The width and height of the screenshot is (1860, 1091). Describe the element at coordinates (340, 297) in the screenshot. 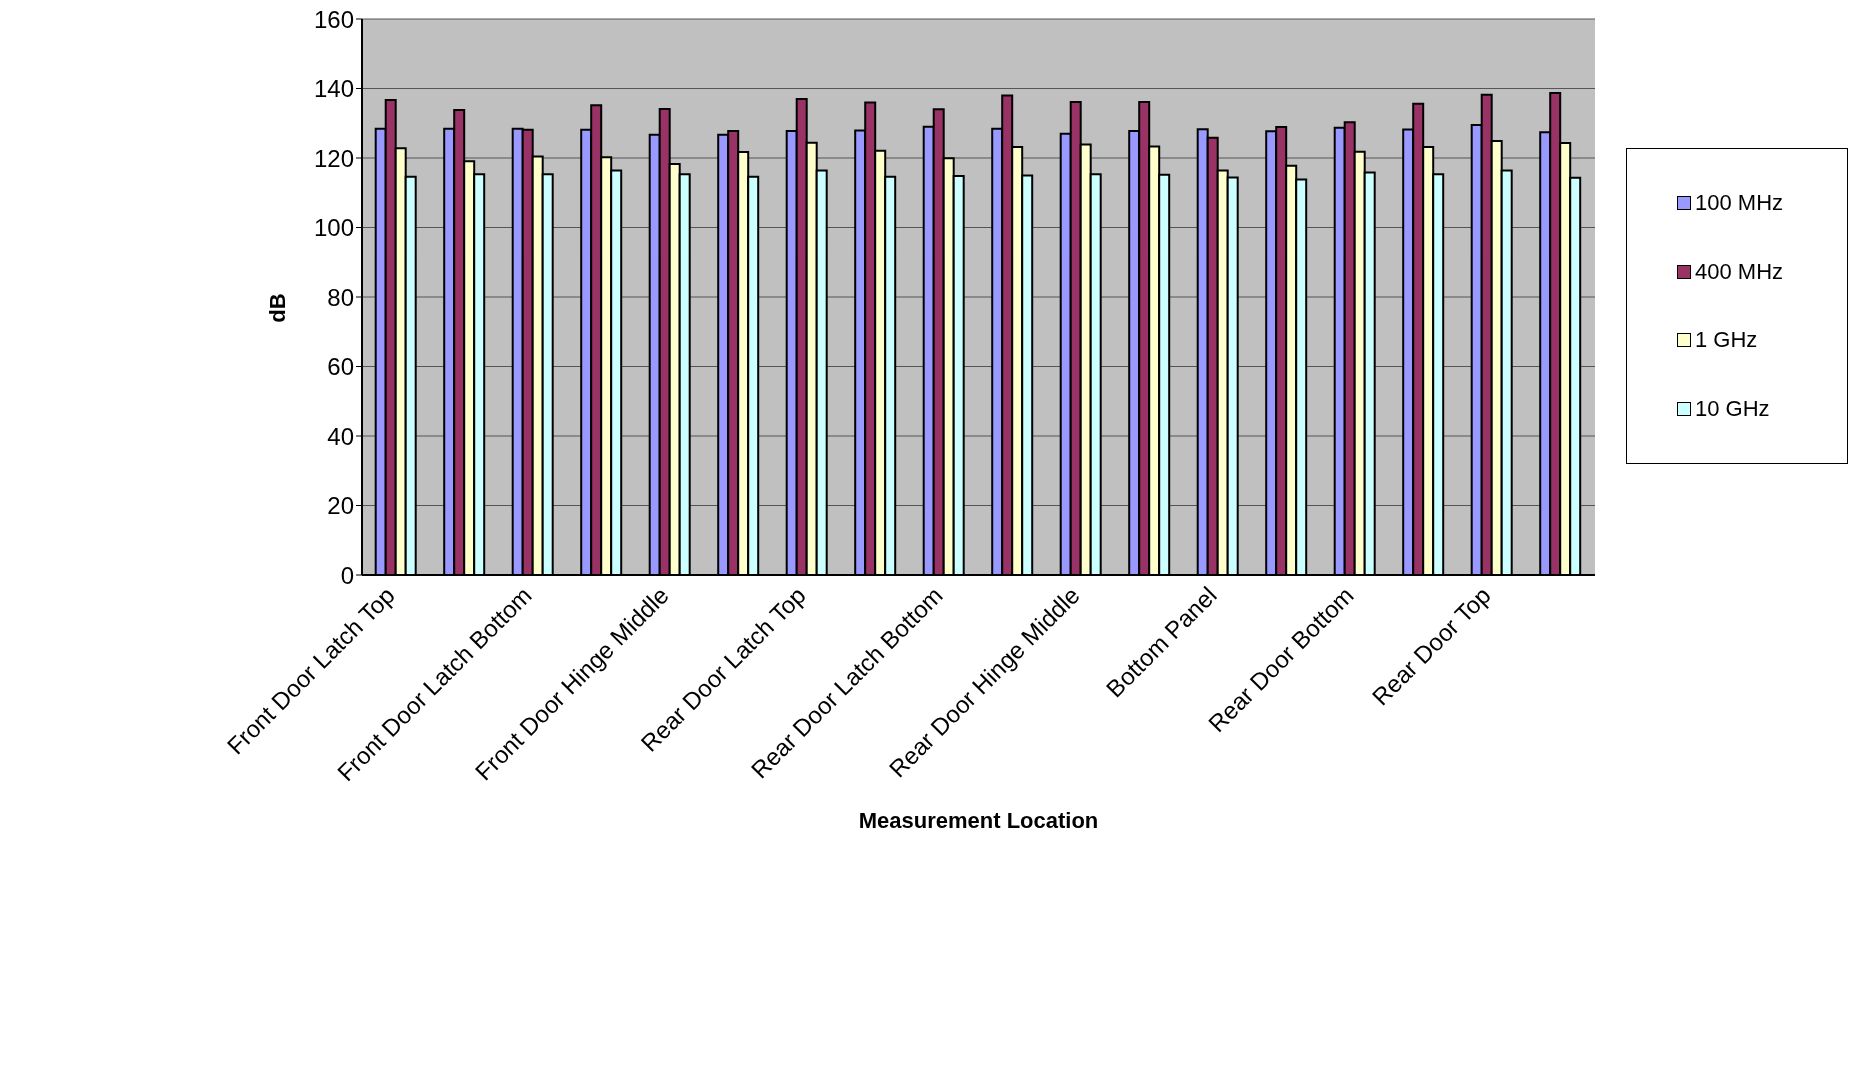

I see `y-tick-label: 80` at that location.